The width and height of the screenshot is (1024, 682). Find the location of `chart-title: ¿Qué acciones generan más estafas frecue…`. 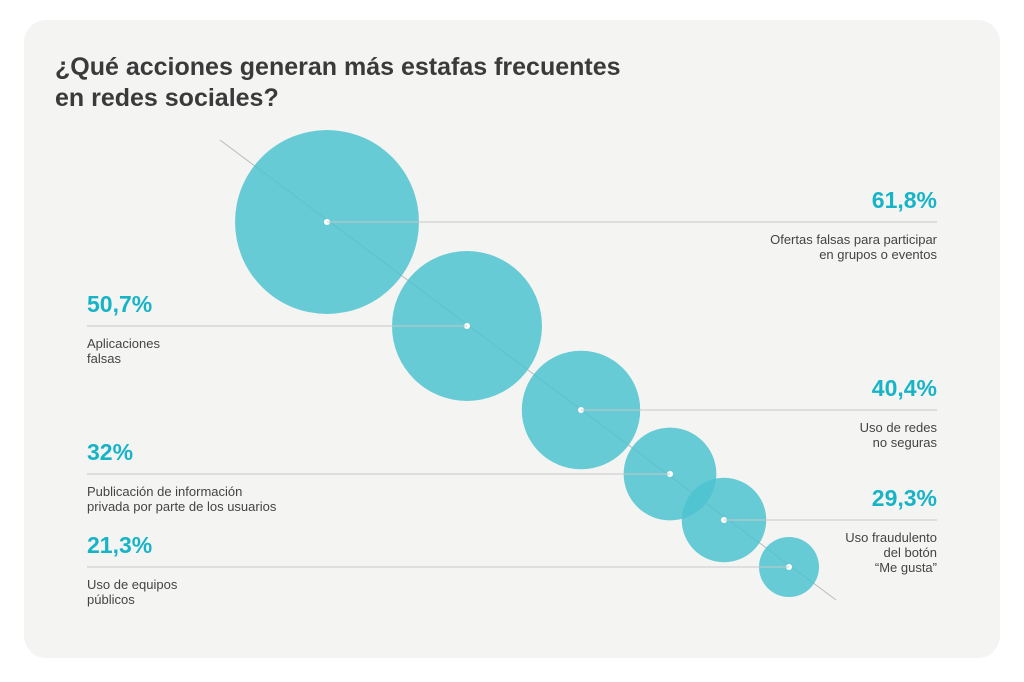

chart-title: ¿Qué acciones generan más estafas frecue… is located at coordinates (338, 82).